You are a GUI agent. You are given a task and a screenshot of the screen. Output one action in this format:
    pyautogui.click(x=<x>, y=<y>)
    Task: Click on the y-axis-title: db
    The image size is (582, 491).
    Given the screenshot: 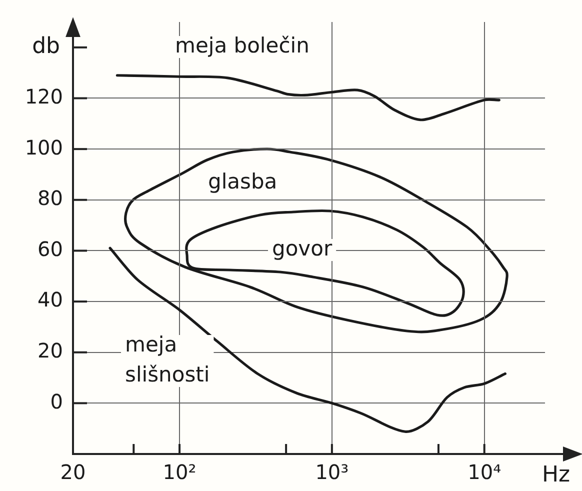 What is the action you would take?
    pyautogui.click(x=46, y=47)
    